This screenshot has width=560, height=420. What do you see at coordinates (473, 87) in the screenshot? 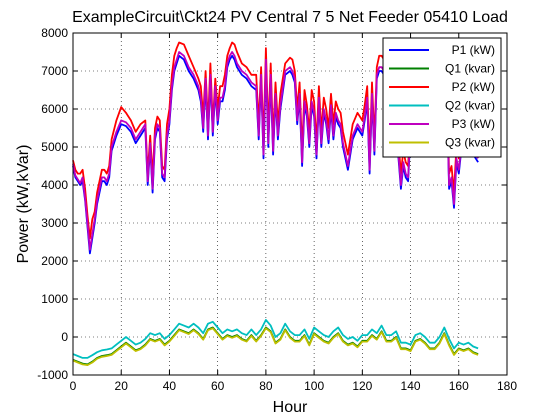
I see `legend-label: P2 (kW)` at bounding box center [473, 87].